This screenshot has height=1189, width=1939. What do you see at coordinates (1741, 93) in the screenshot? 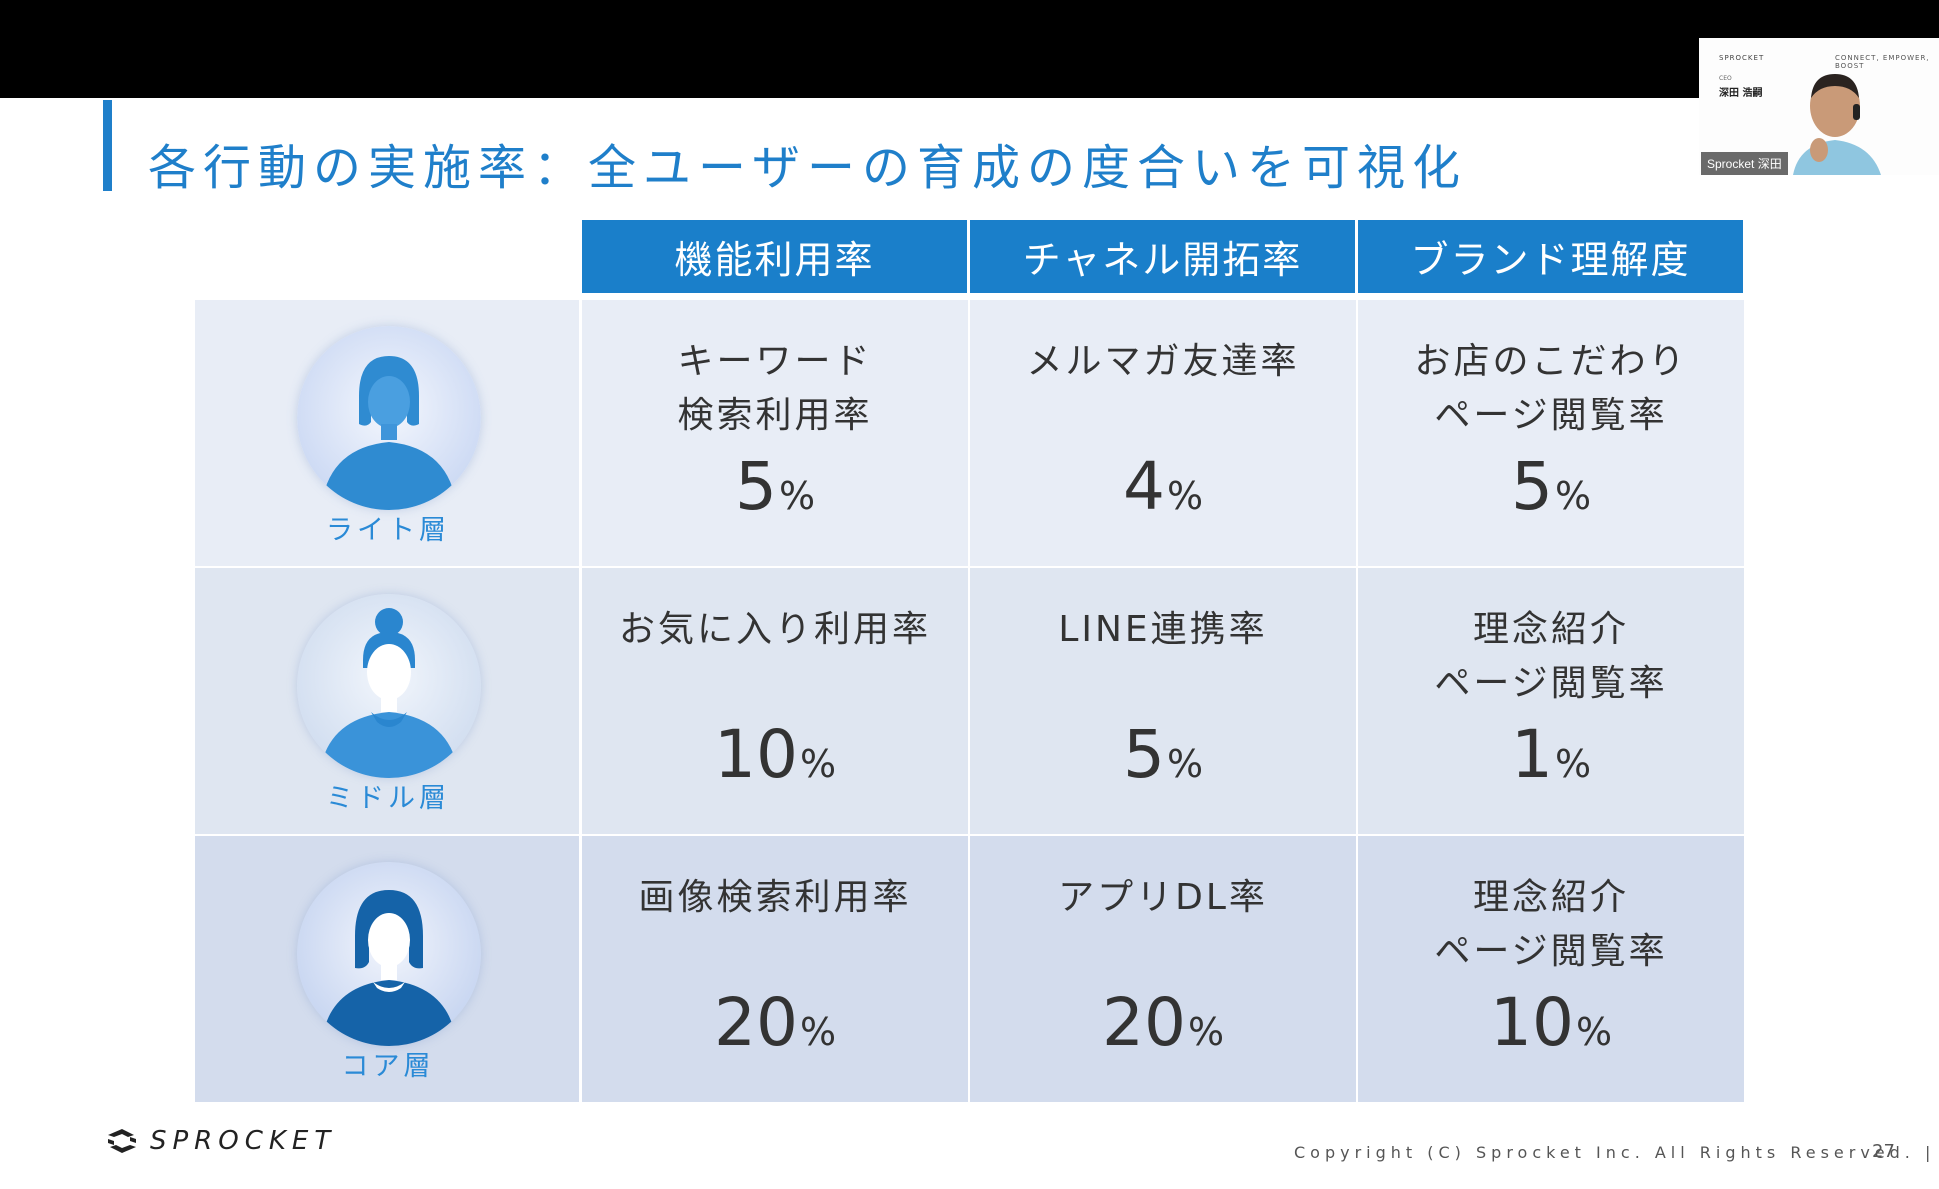
I see `webcam-slide-name: 深田 浩嗣` at bounding box center [1741, 93].